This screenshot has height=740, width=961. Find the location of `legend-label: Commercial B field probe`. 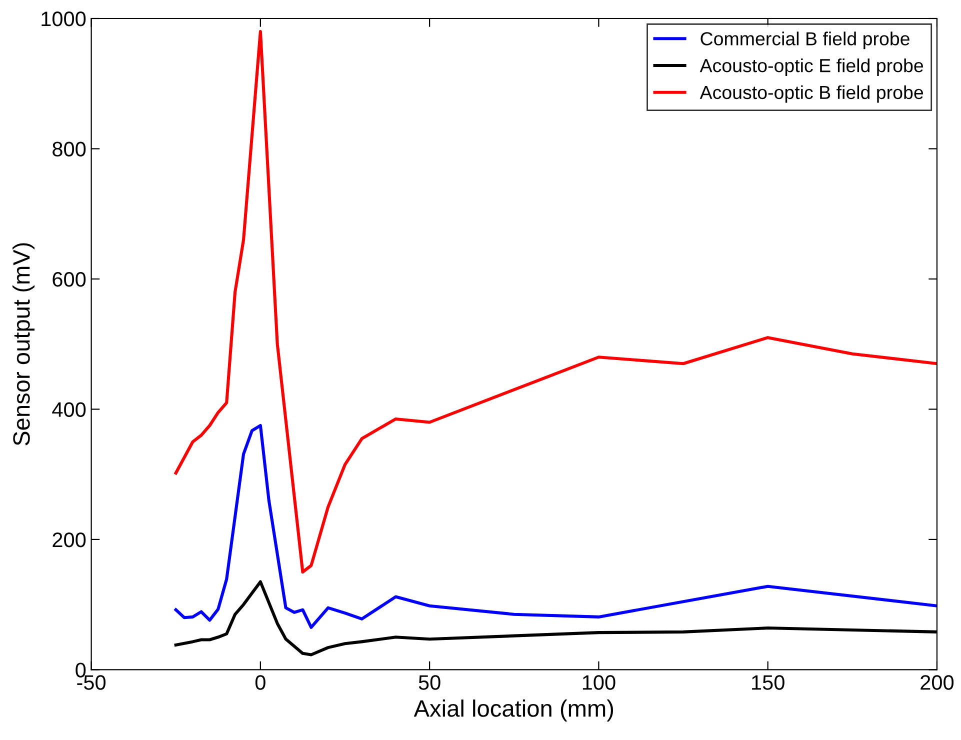

legend-label: Commercial B field probe is located at coordinates (805, 41).